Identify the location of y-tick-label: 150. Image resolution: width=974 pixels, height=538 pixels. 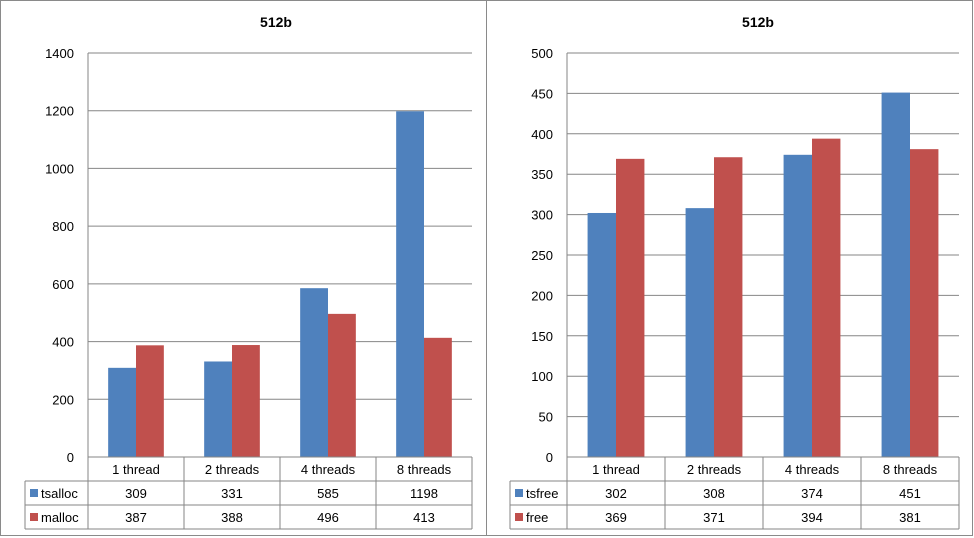
(542, 336).